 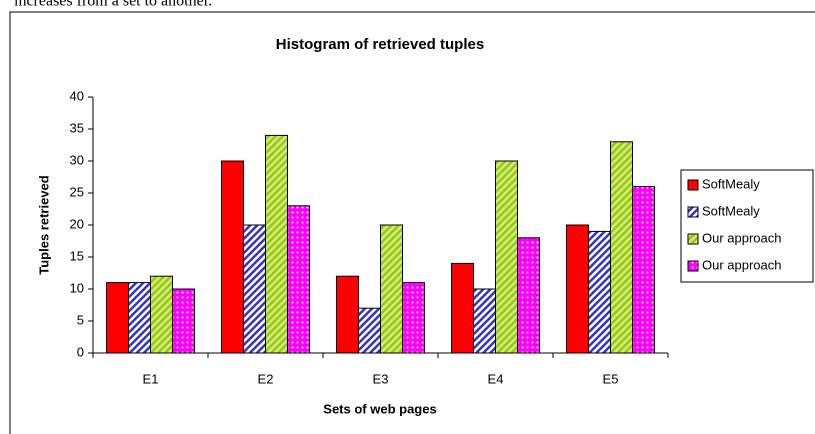 What do you see at coordinates (381, 378) in the screenshot?
I see `x-tick-label: E3` at bounding box center [381, 378].